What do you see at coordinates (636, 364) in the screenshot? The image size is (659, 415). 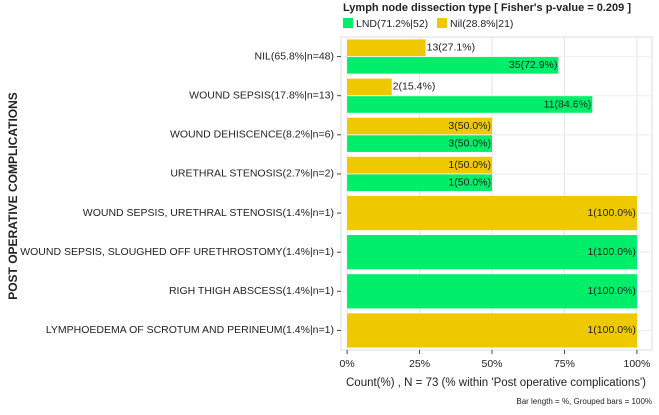 I see `x-tick-label: 100%` at bounding box center [636, 364].